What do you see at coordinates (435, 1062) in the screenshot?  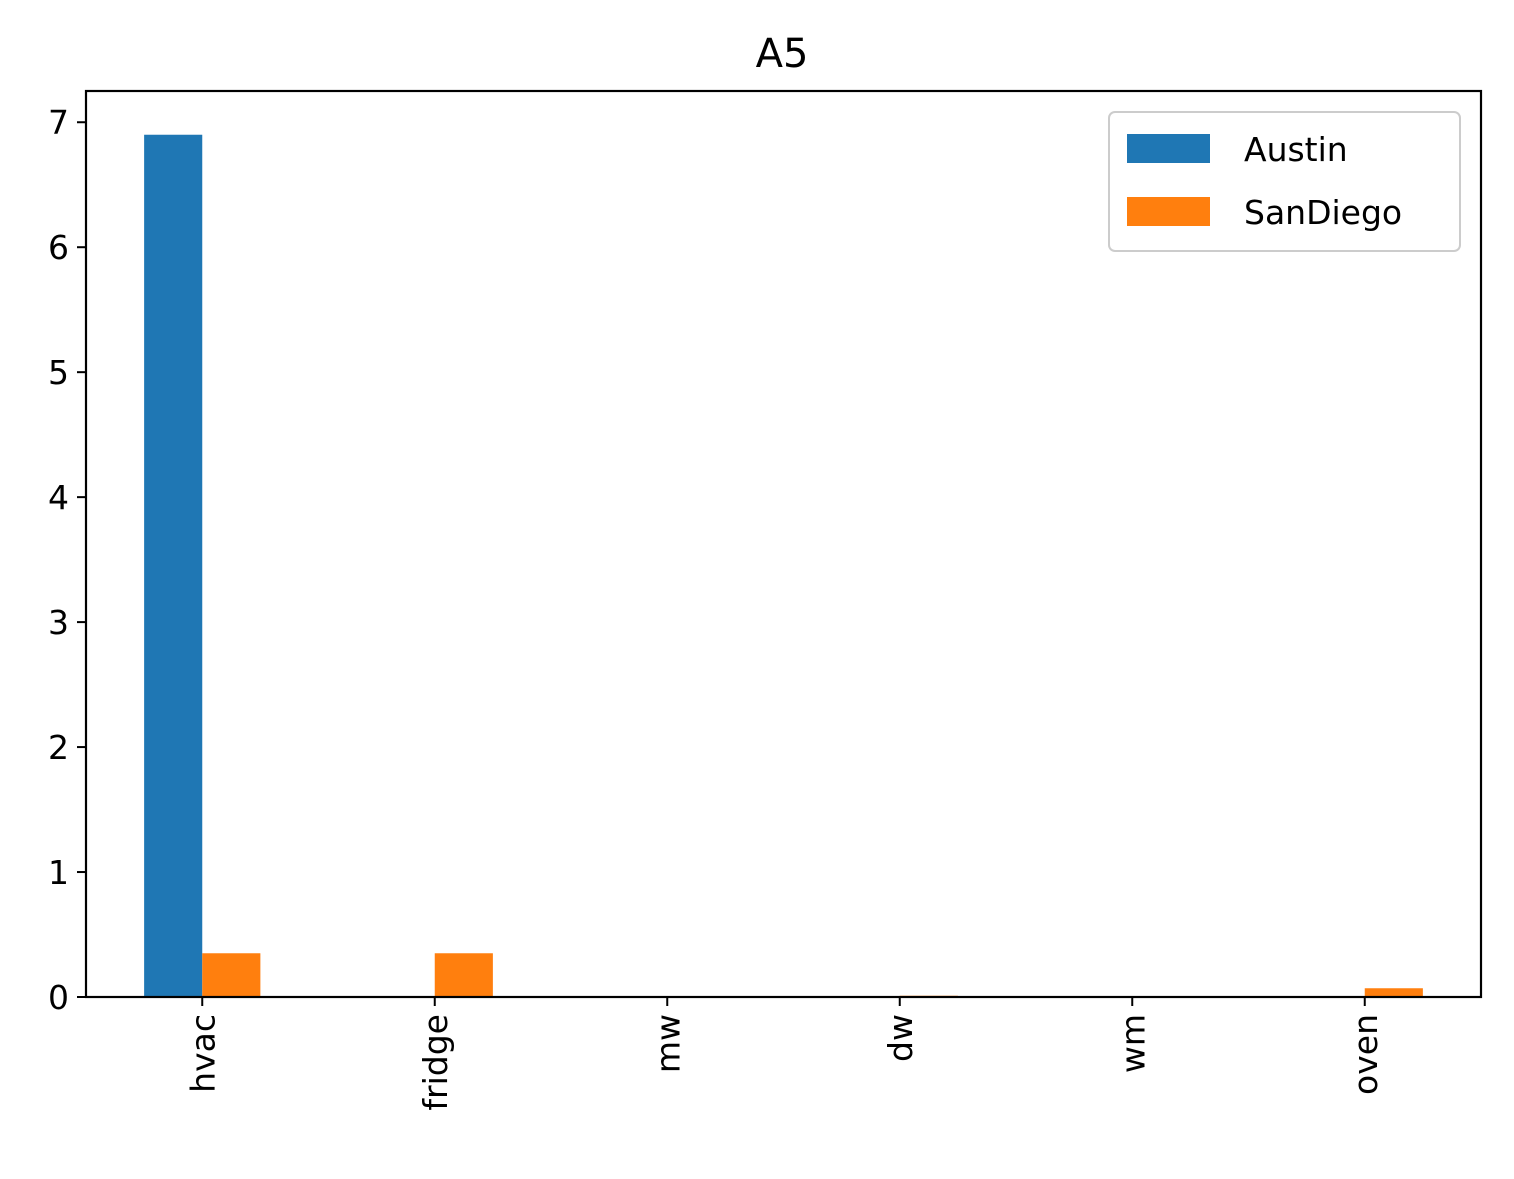 I see `x-tick-label-fridge: fridge` at bounding box center [435, 1062].